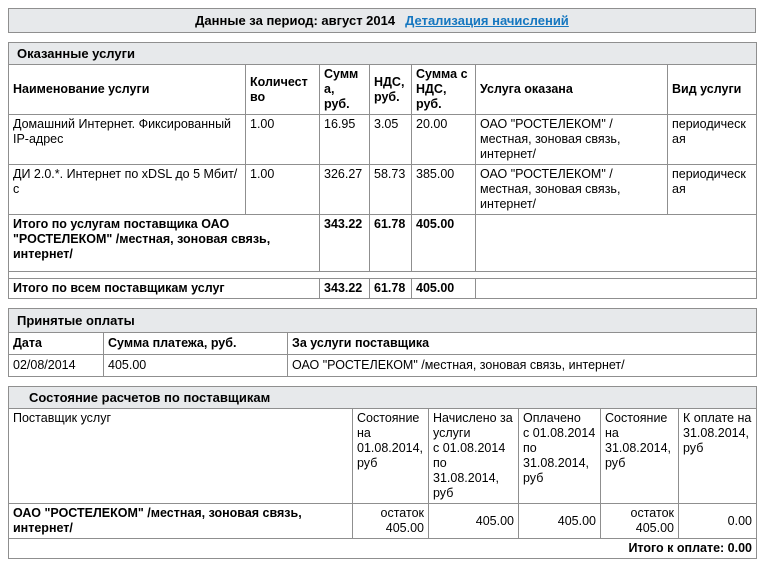  Describe the element at coordinates (443, 243) in the screenshot. I see `provider-total-amount: 405.00` at that location.